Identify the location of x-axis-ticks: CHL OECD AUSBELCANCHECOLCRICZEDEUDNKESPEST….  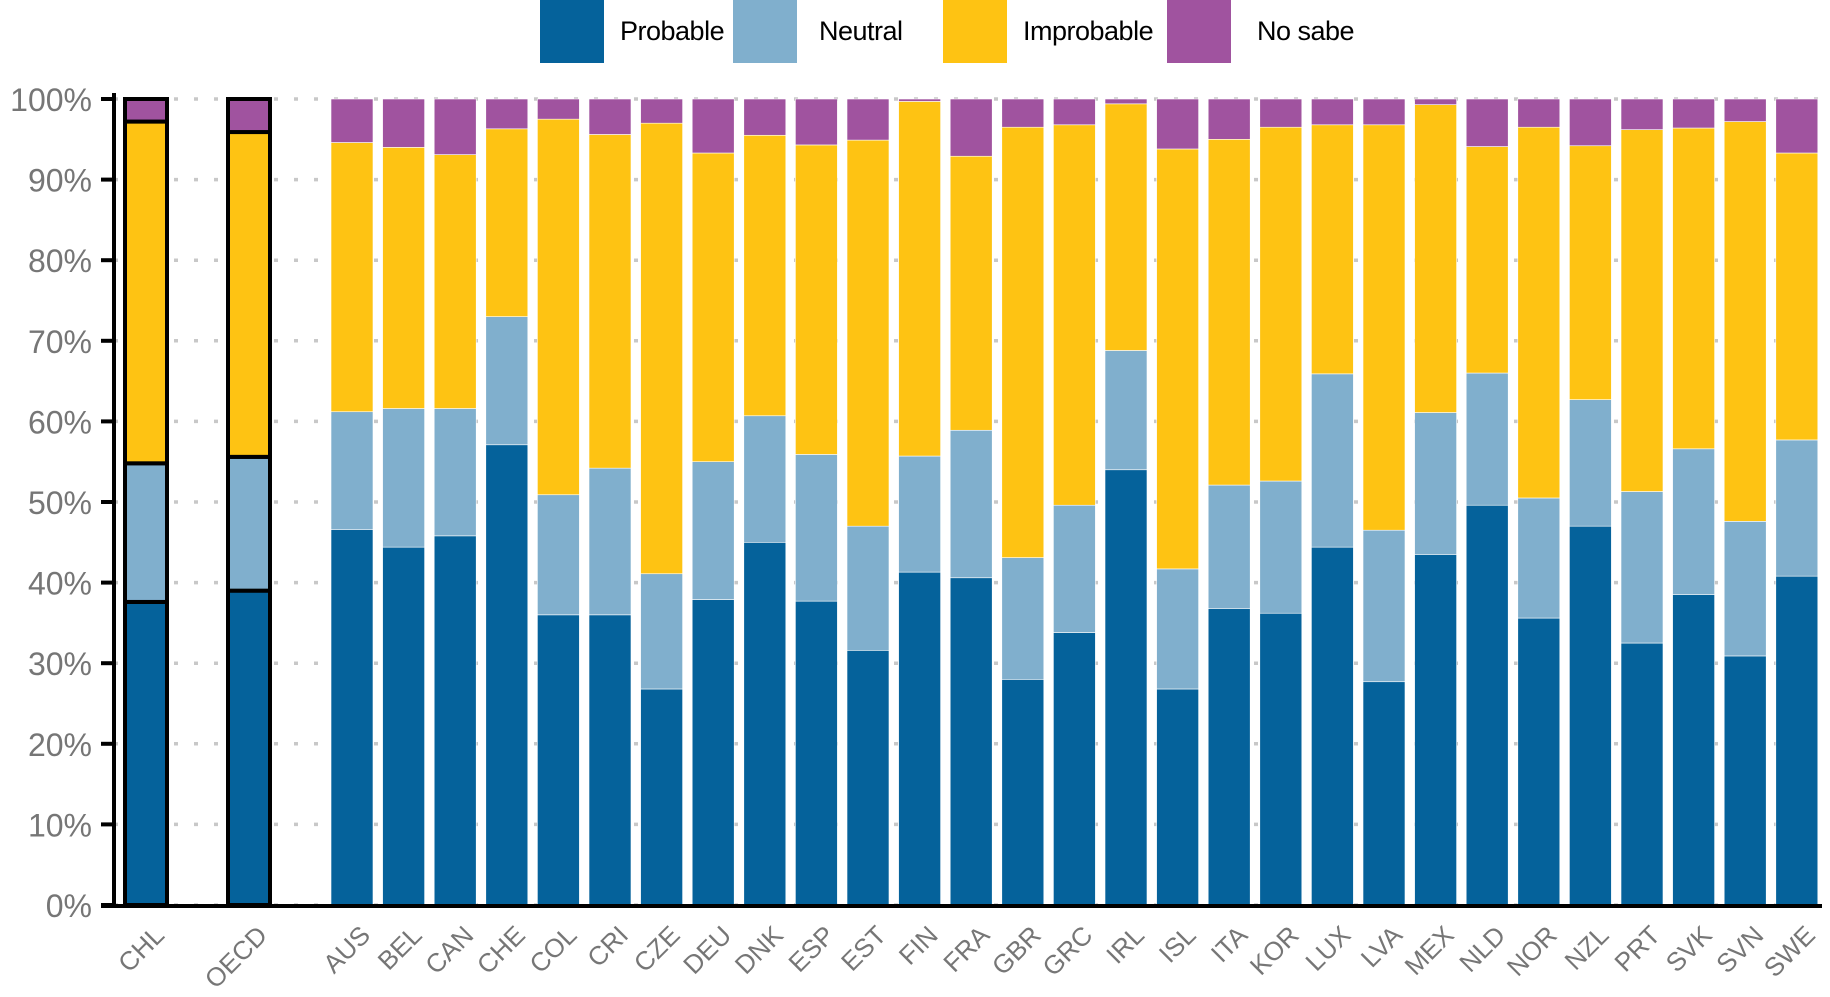
(966, 956).